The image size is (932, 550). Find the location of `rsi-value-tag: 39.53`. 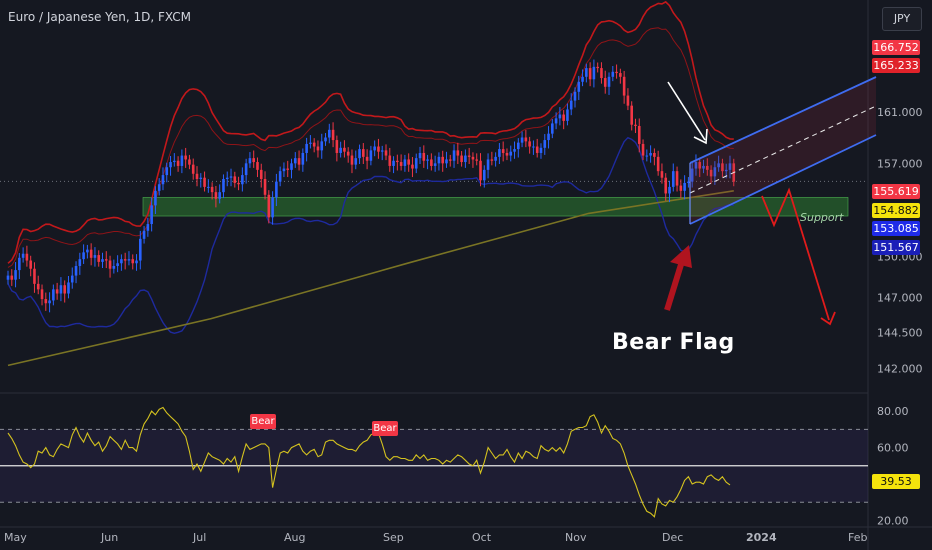

rsi-value-tag: 39.53 is located at coordinates (896, 481).